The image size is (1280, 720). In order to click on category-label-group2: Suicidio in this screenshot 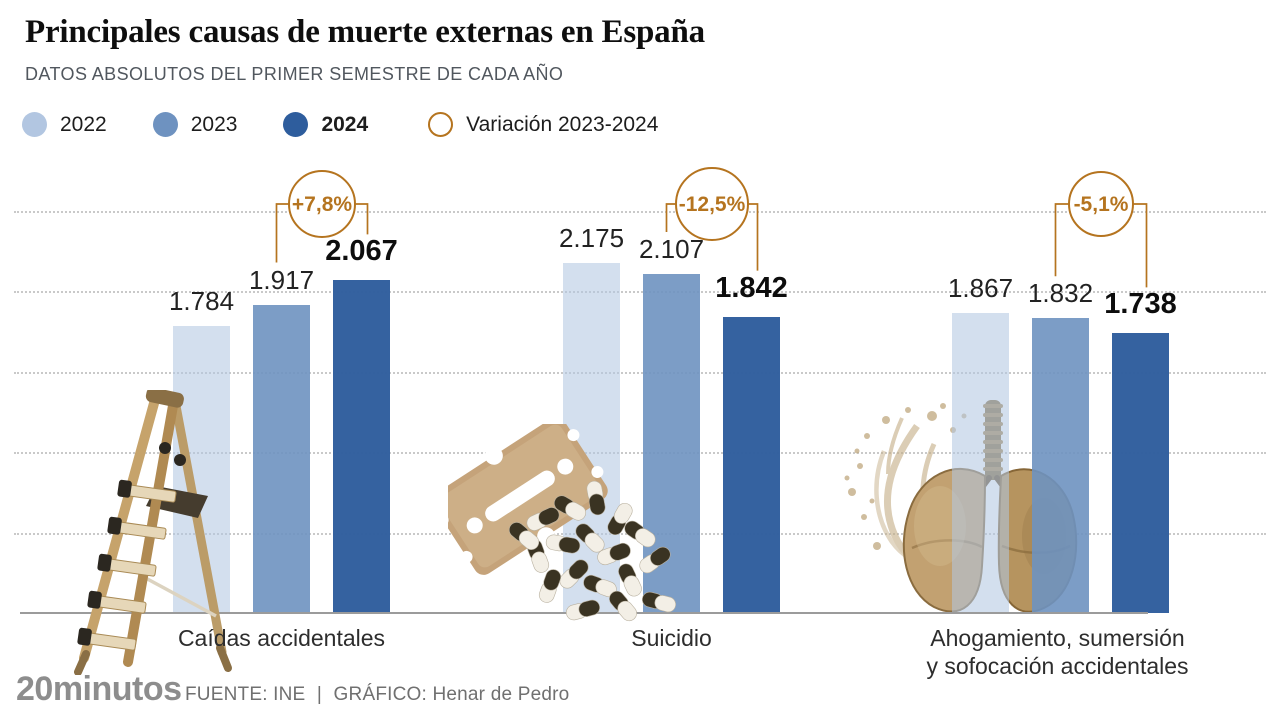, I will do `click(671, 638)`.